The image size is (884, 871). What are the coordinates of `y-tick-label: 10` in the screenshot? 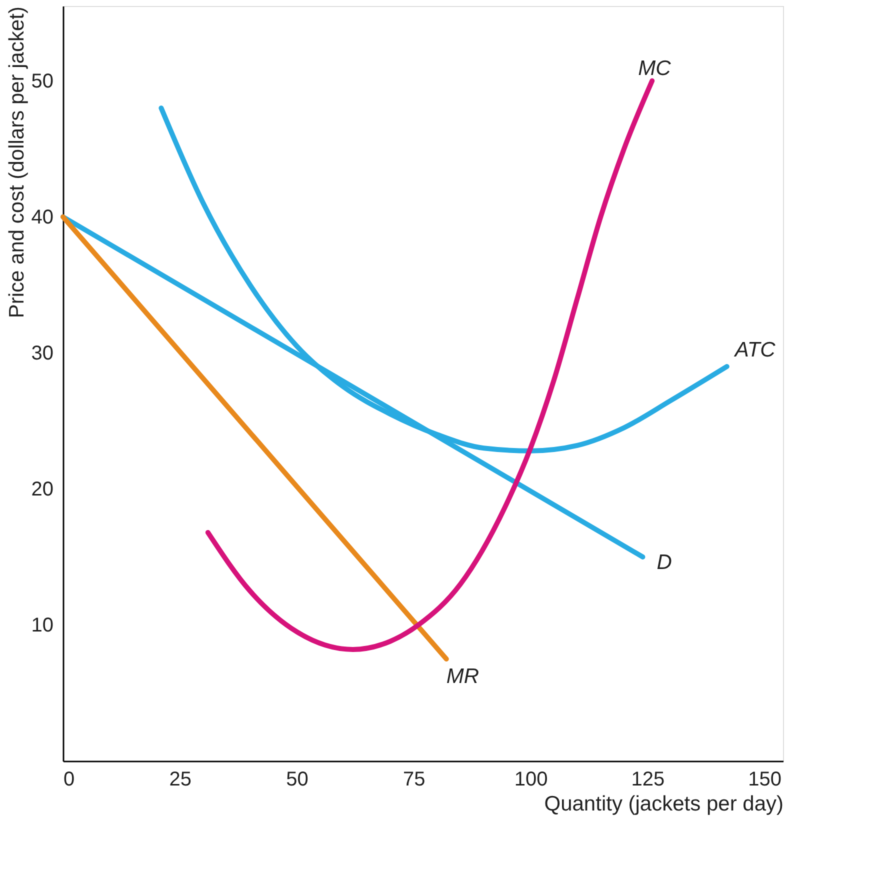 It's located at (42, 625).